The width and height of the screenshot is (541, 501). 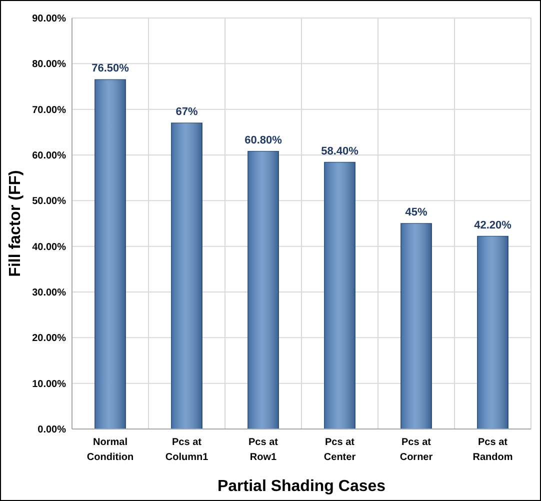 I want to click on y-axis-title: Fill factor (FF), so click(x=15, y=223).